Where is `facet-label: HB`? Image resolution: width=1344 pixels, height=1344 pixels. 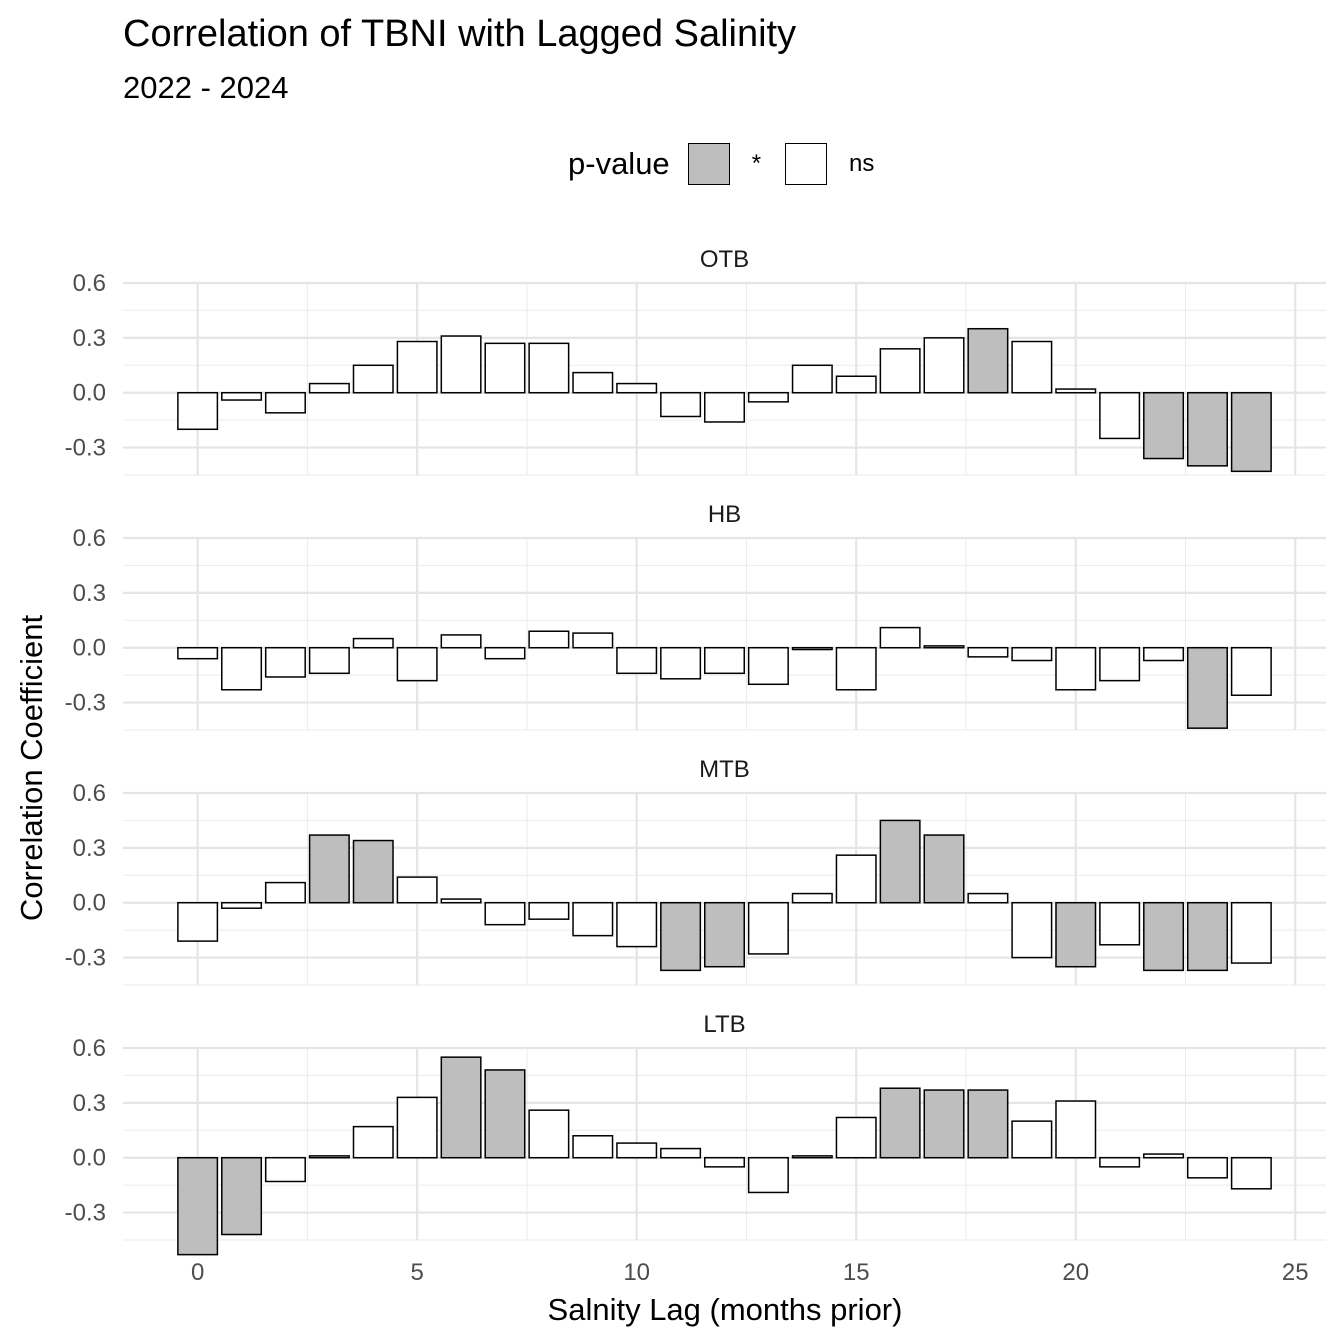
facet-label: HB is located at coordinates (724, 514).